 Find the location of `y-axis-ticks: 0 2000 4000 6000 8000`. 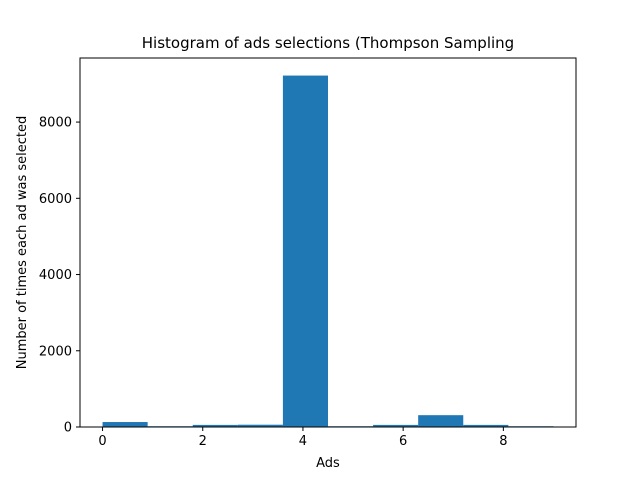

y-axis-ticks: 0 2000 4000 6000 8000 is located at coordinates (59, 276).